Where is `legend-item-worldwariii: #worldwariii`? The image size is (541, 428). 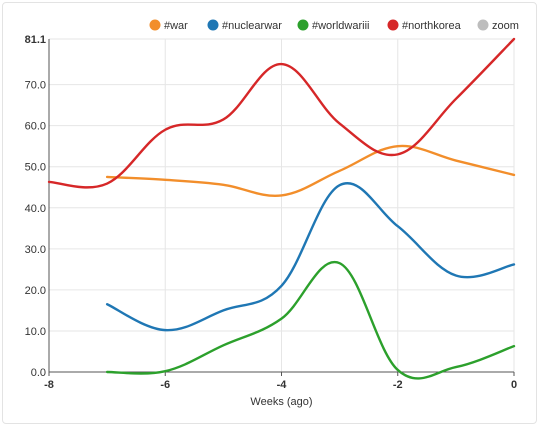
legend-item-worldwariii: #worldwariii is located at coordinates (333, 26).